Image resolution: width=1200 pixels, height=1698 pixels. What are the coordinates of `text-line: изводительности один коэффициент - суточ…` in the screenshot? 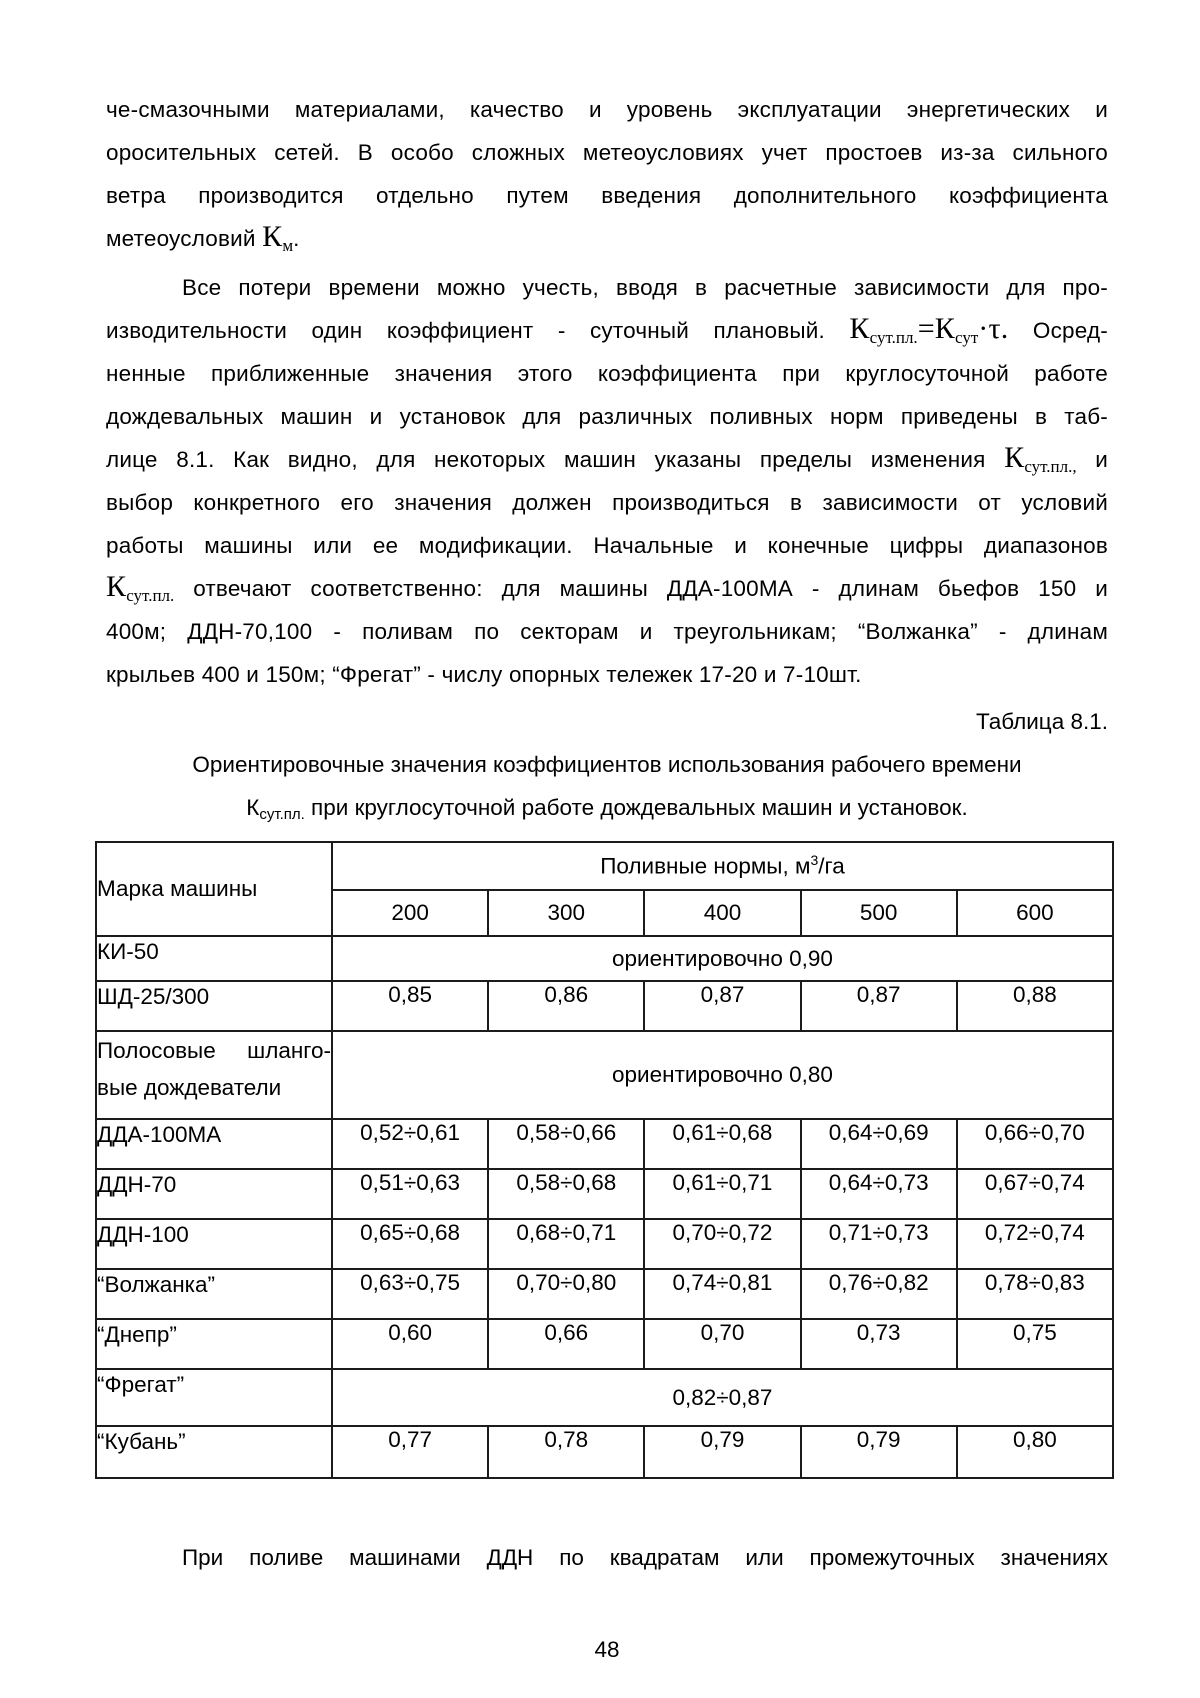 It's located at (607, 330).